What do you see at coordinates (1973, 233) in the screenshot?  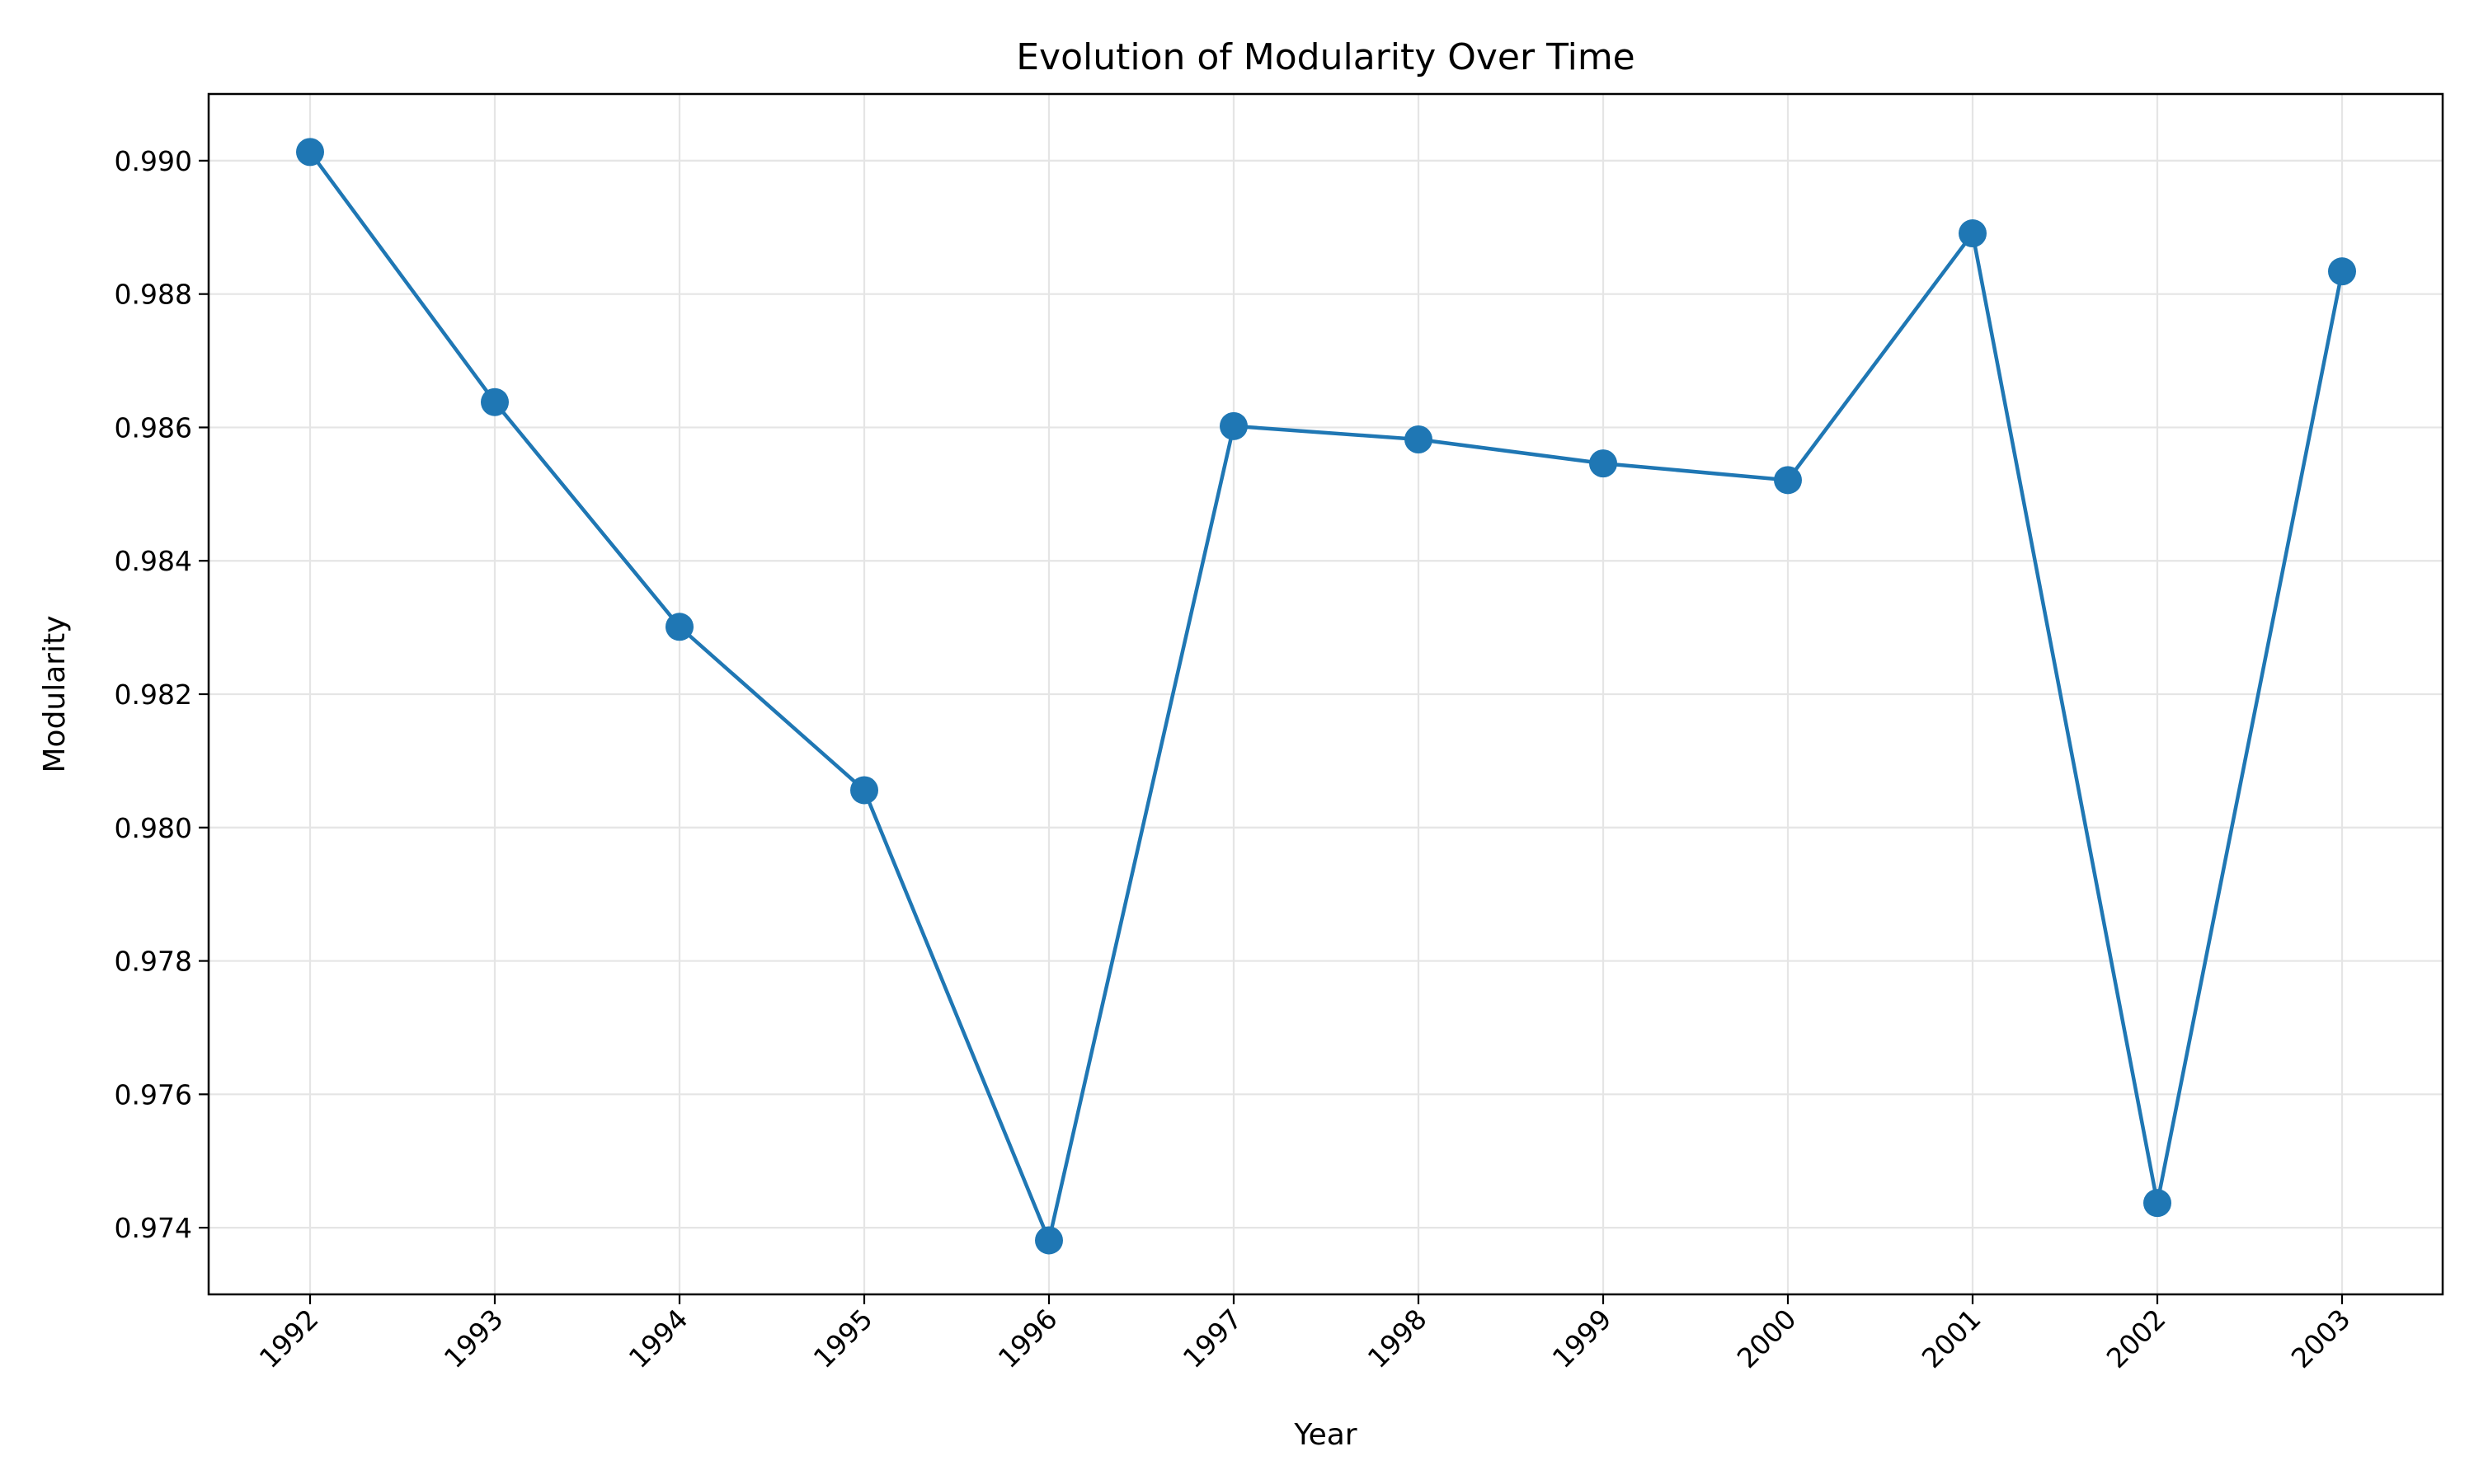 I see `data-point-2001` at bounding box center [1973, 233].